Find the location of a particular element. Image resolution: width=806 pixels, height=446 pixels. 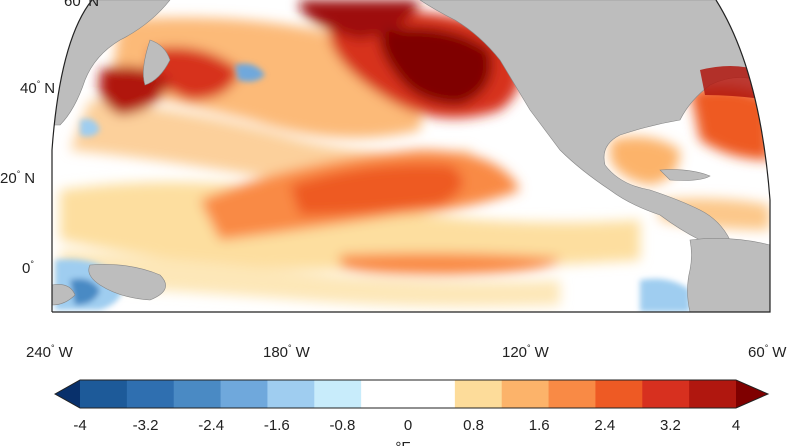

colorbar-tick-label: 0 is located at coordinates (408, 425).